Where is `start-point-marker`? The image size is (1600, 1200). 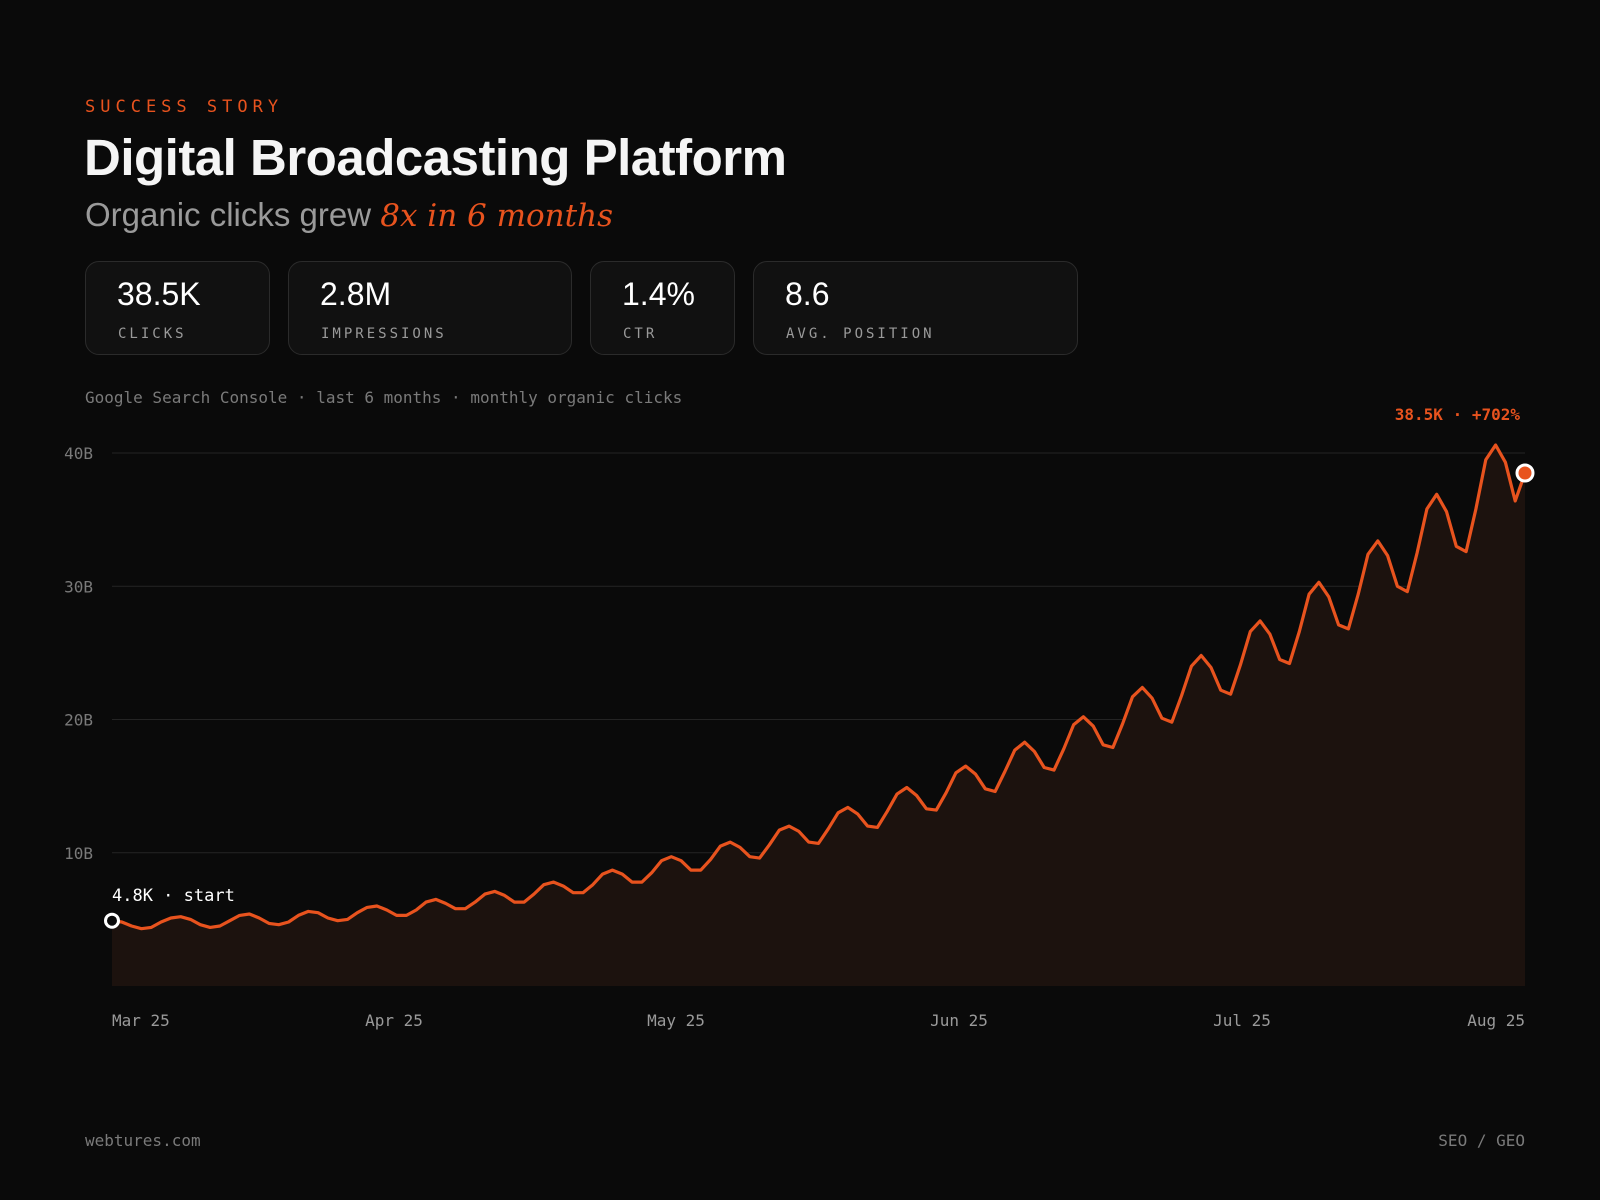
start-point-marker is located at coordinates (112, 920).